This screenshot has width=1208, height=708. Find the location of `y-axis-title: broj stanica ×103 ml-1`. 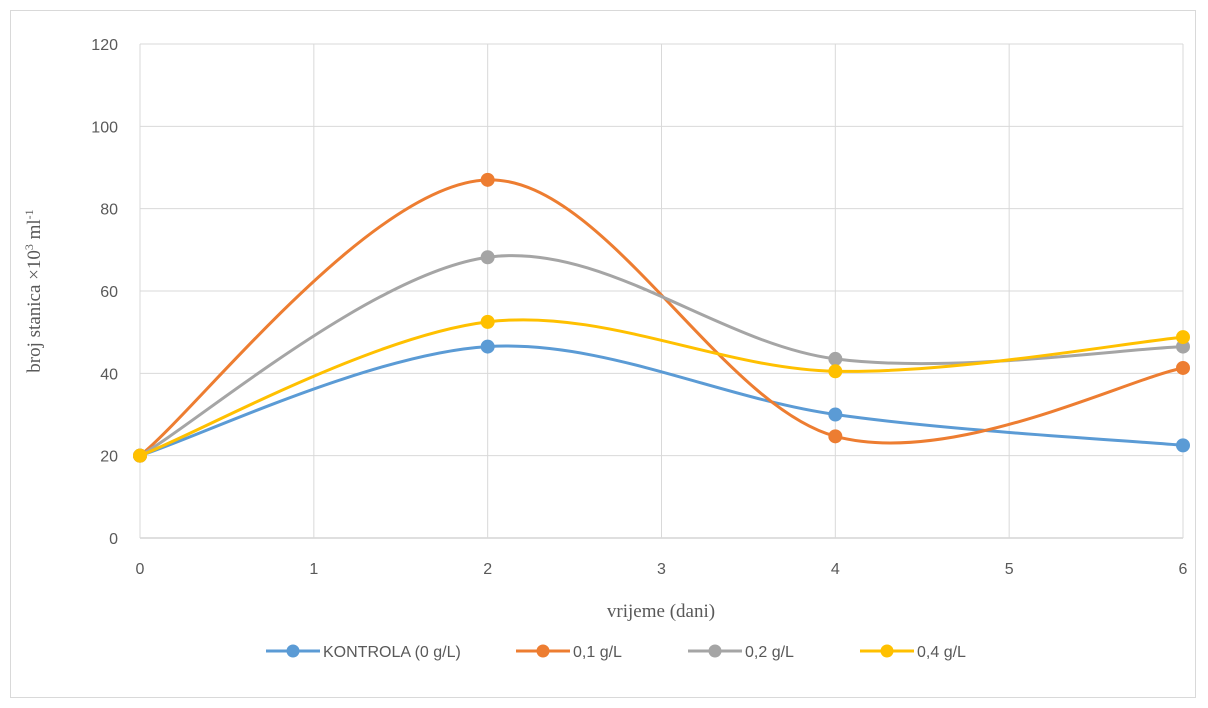

y-axis-title: broj stanica ×103 ml-1 is located at coordinates (33, 290).